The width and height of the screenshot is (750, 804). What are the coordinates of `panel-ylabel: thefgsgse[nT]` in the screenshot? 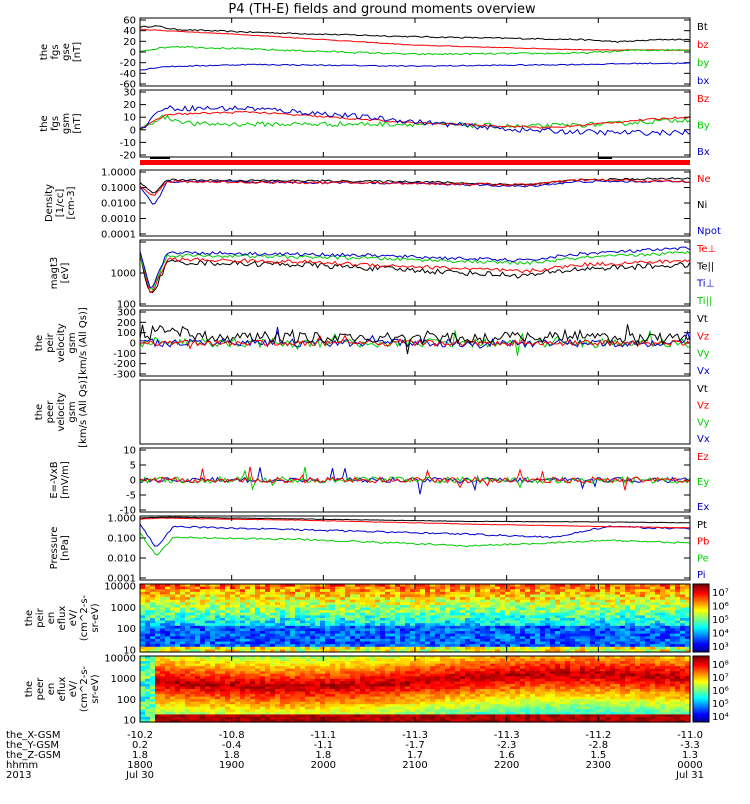 It's located at (61, 52).